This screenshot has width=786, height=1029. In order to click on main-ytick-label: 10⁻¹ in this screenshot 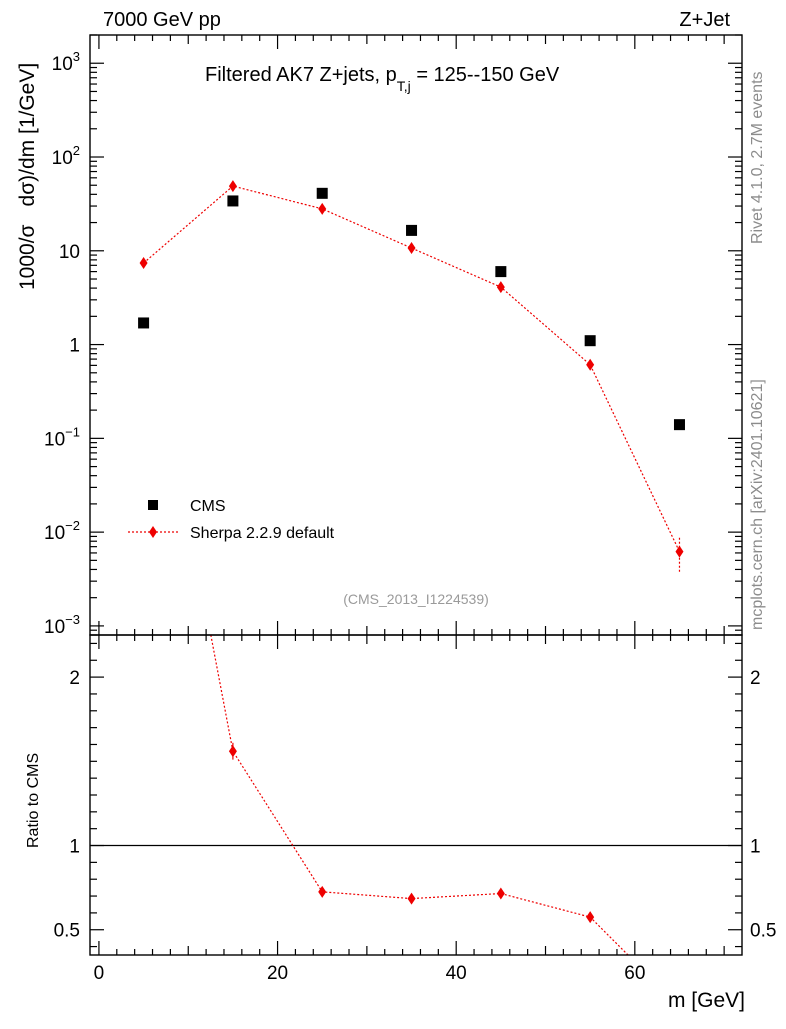, I will do `click(62, 437)`.